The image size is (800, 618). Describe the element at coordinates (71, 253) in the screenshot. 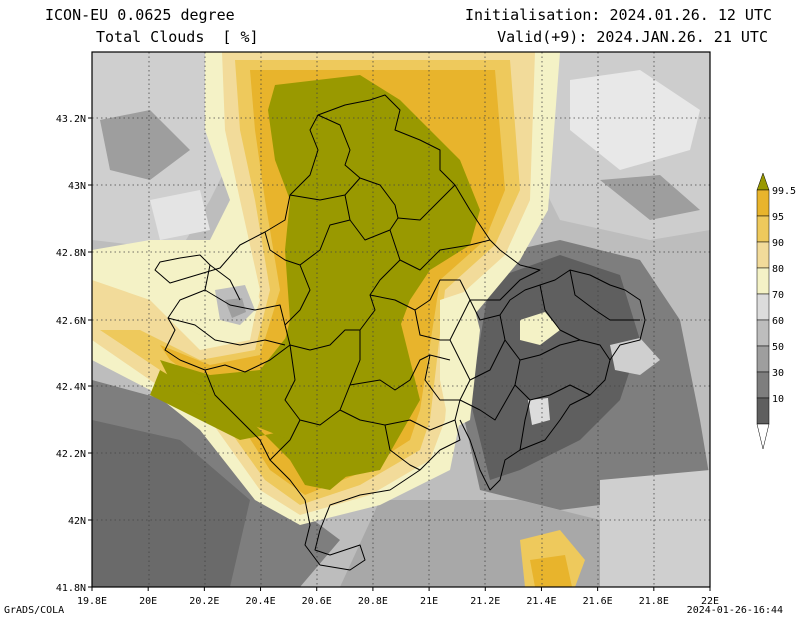

I see `y-tick-label: 42.8N` at that location.